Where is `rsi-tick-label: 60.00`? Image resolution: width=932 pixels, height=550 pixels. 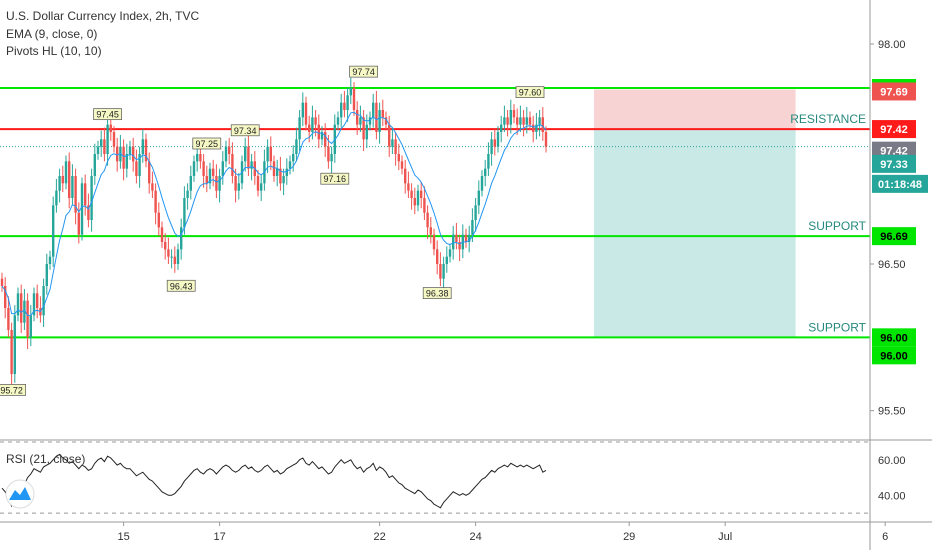
rsi-tick-label: 60.00 is located at coordinates (892, 461).